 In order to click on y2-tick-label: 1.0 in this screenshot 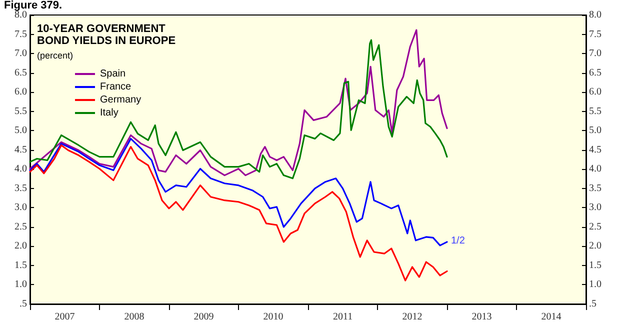, I will do `click(595, 284)`.